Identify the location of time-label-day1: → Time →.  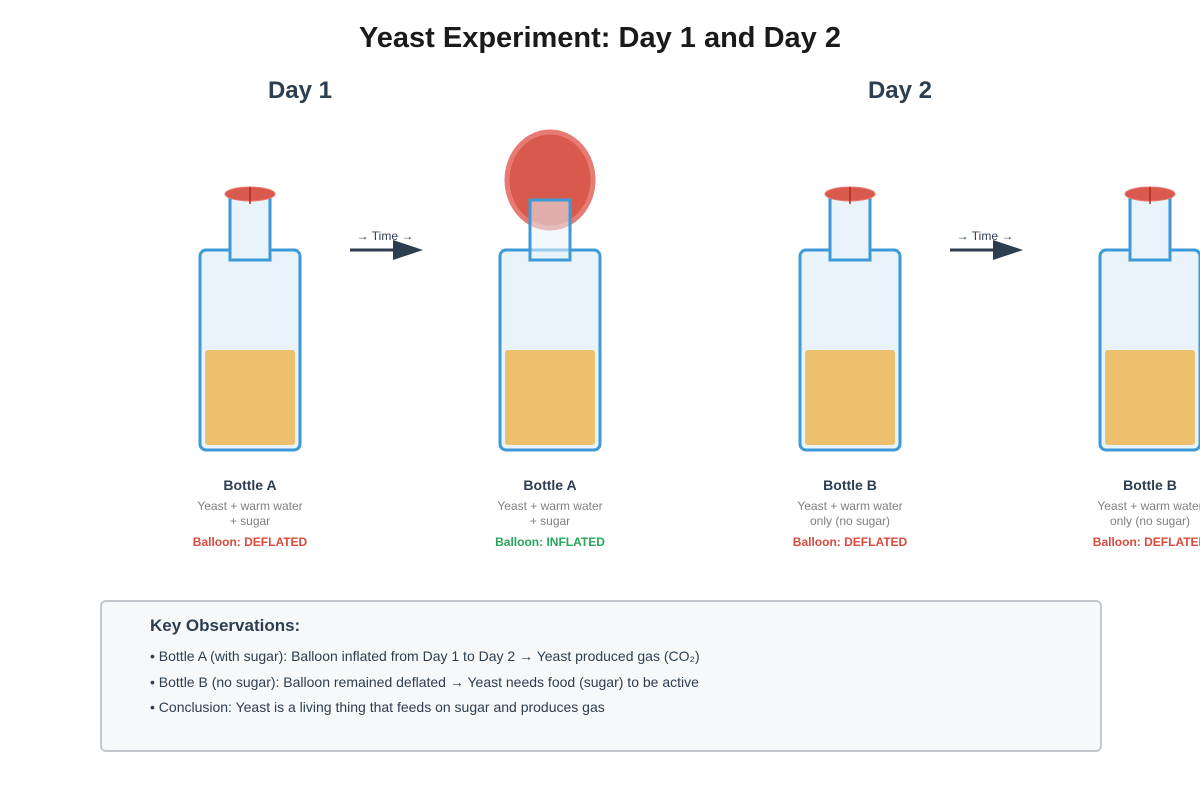
(385, 236).